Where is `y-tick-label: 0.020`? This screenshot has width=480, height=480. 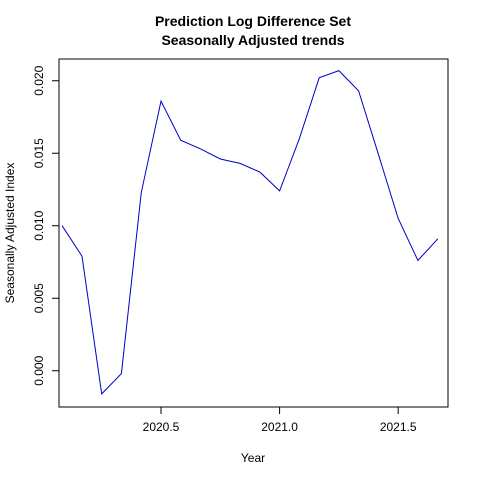 y-tick-label: 0.020 is located at coordinates (39, 80).